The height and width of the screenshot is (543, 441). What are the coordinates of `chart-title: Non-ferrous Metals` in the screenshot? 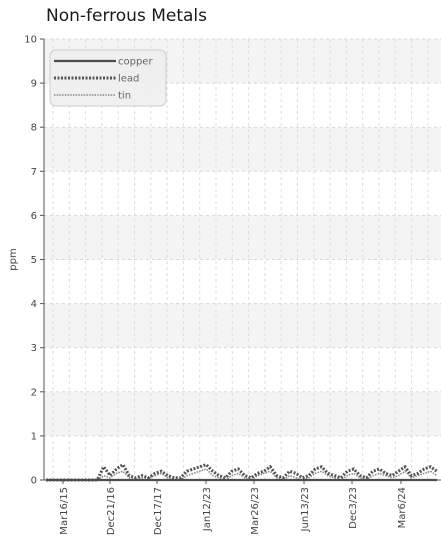 It's located at (127, 16).